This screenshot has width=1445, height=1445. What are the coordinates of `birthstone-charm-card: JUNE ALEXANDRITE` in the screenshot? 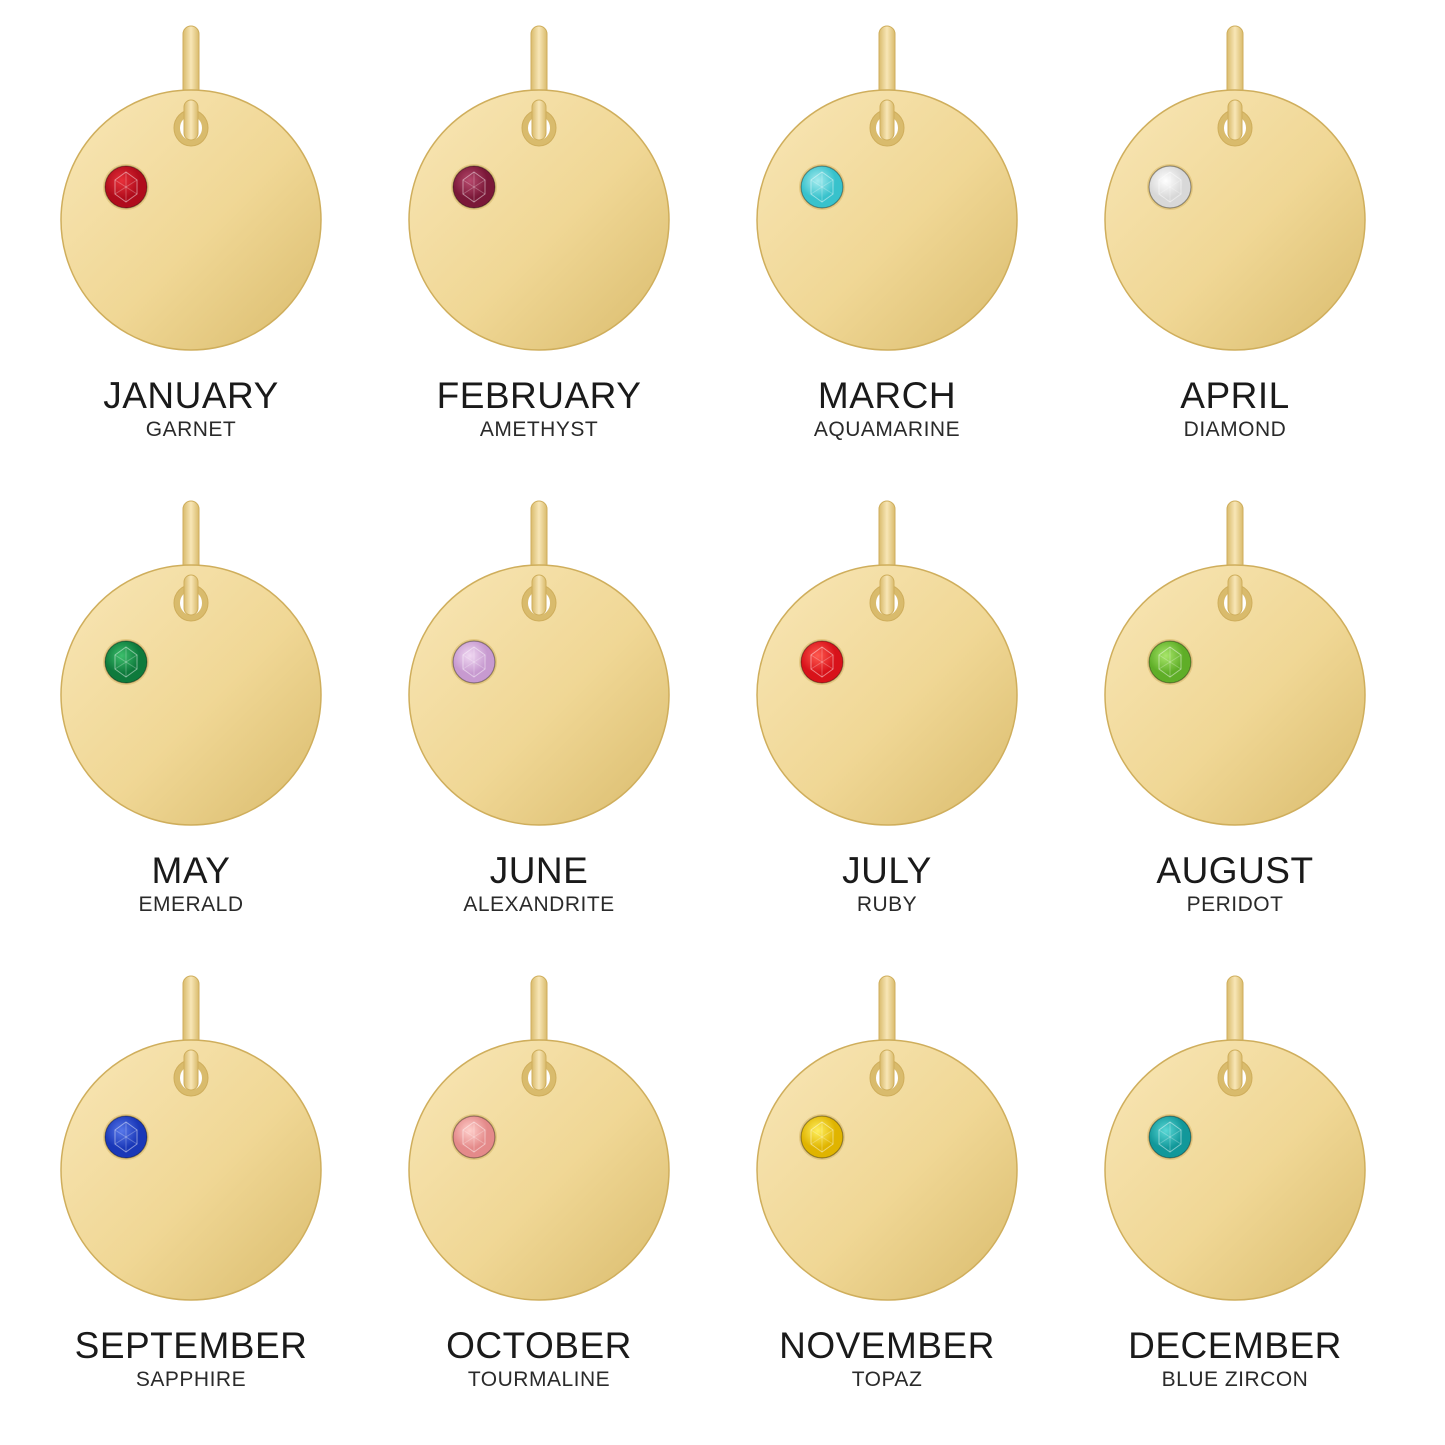 It's located at (539, 732).